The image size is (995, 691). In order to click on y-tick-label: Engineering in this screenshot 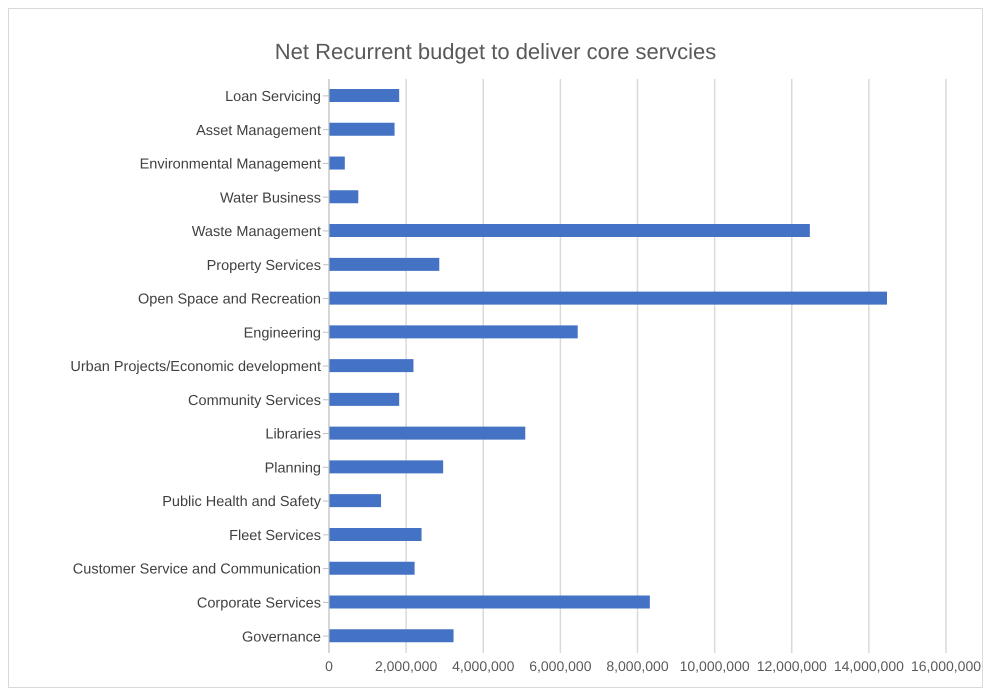, I will do `click(282, 333)`.